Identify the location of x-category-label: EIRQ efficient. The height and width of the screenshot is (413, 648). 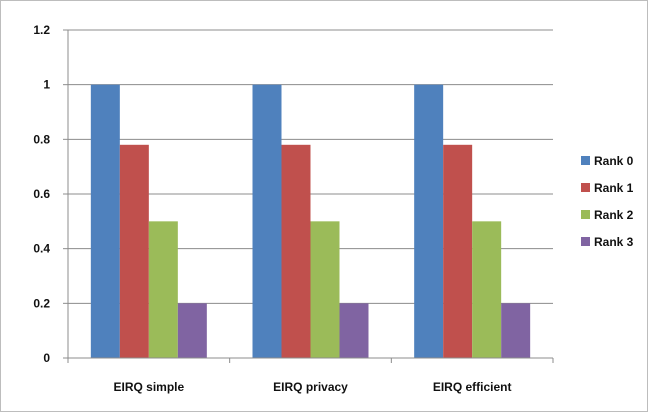
(472, 387).